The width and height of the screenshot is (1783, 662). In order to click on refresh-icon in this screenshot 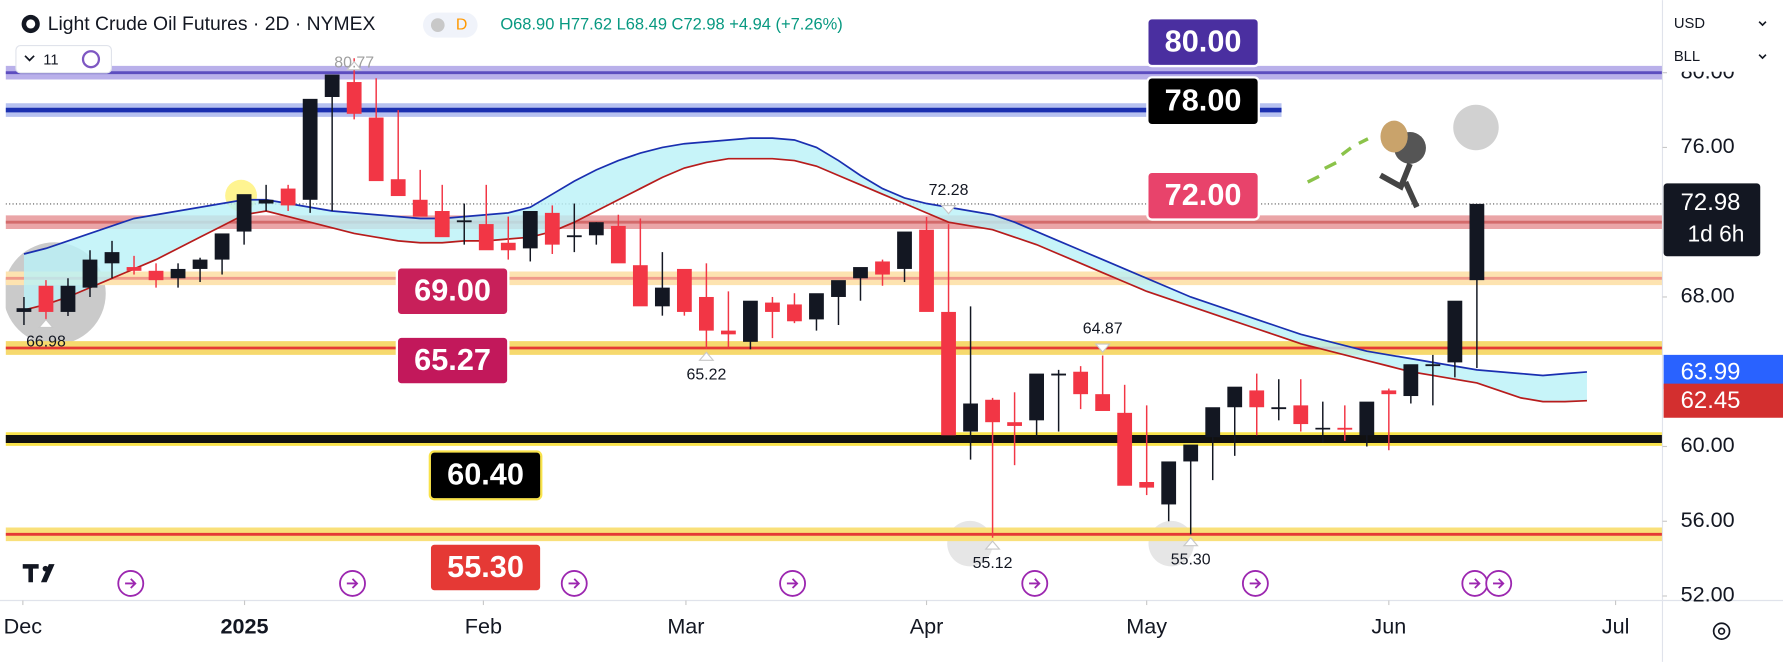, I will do `click(91, 59)`.